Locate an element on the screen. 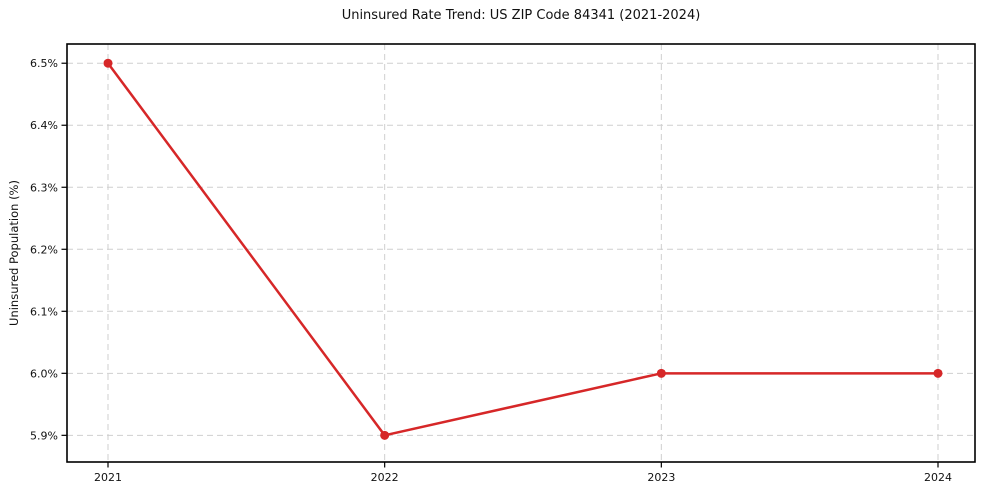 Image resolution: width=989 pixels, height=490 pixels. y-tick-label: 6.4% is located at coordinates (44, 125).